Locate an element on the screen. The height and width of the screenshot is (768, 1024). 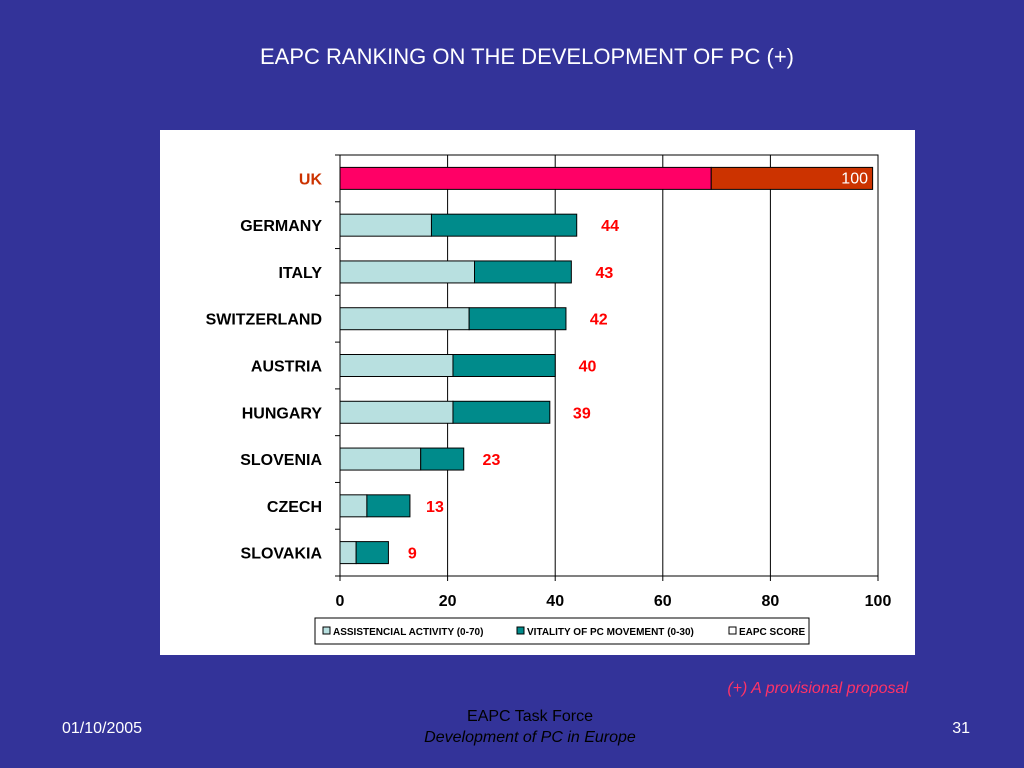
bar-assistencial-uk is located at coordinates (525, 178).